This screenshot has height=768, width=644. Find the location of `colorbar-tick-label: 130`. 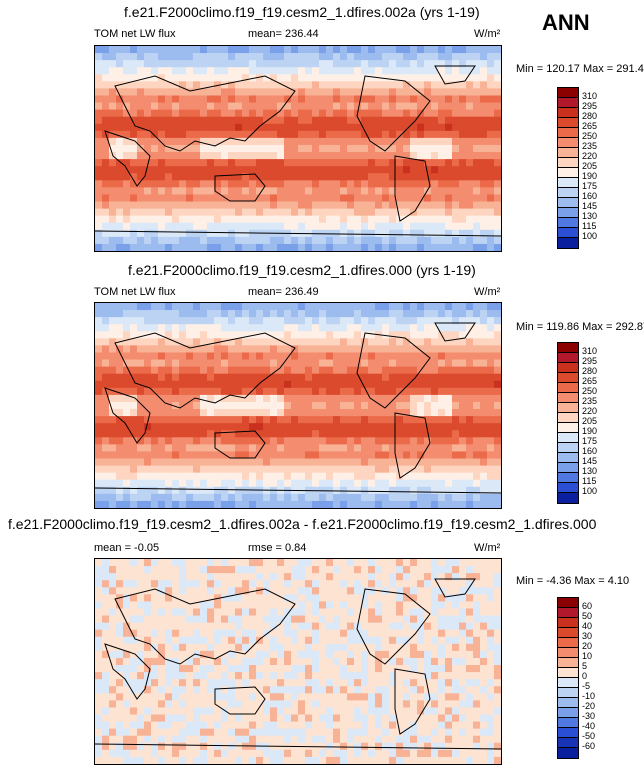

colorbar-tick-label: 130 is located at coordinates (590, 471).